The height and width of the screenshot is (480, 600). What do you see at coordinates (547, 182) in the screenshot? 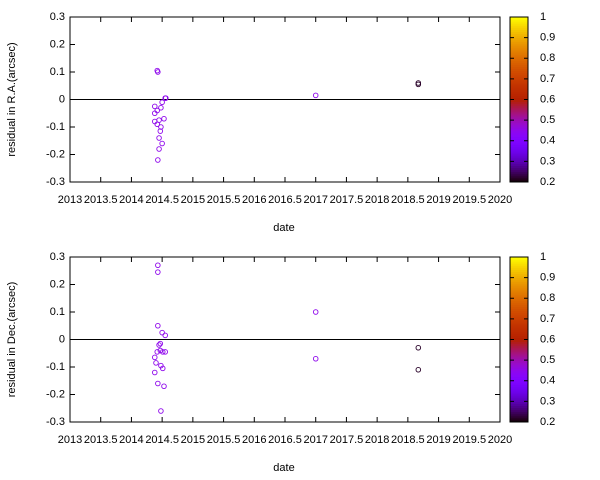
I see `colorbar-tick-label: 0.2` at bounding box center [547, 182].